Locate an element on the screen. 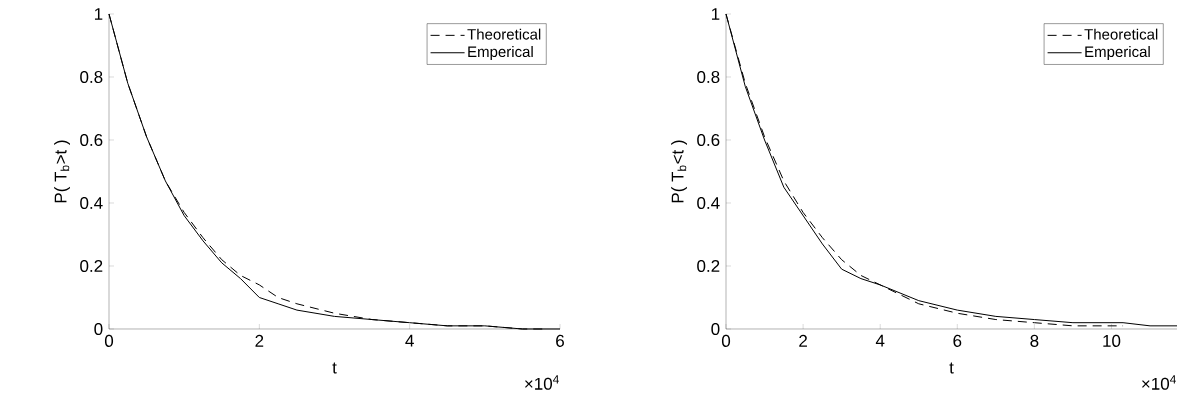 This screenshot has width=1183, height=419. y-axis-title: P( T$_{b}$<t ) is located at coordinates (679, 171).